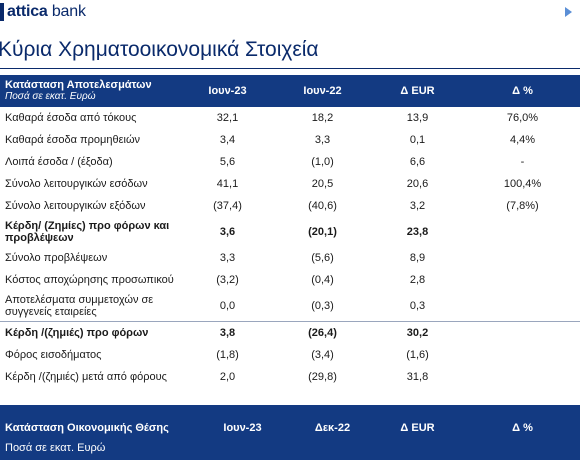 The image size is (580, 460). What do you see at coordinates (522, 162) in the screenshot?
I see `cell-value: -` at bounding box center [522, 162].